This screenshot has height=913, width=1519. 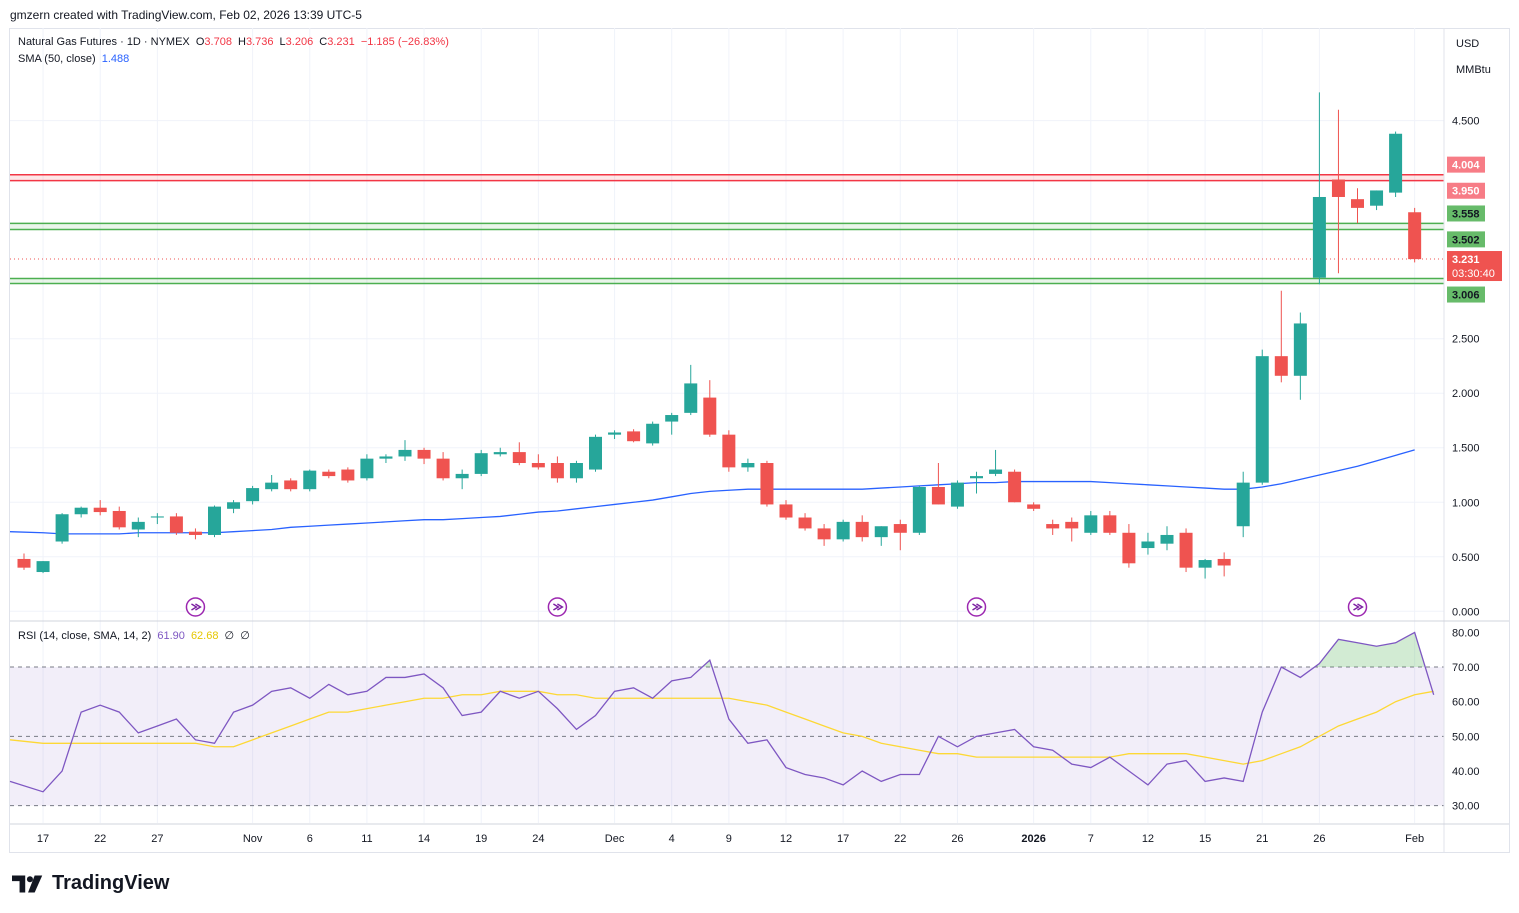 What do you see at coordinates (57, 59) in the screenshot?
I see `sma-label: SMA (50, close)` at bounding box center [57, 59].